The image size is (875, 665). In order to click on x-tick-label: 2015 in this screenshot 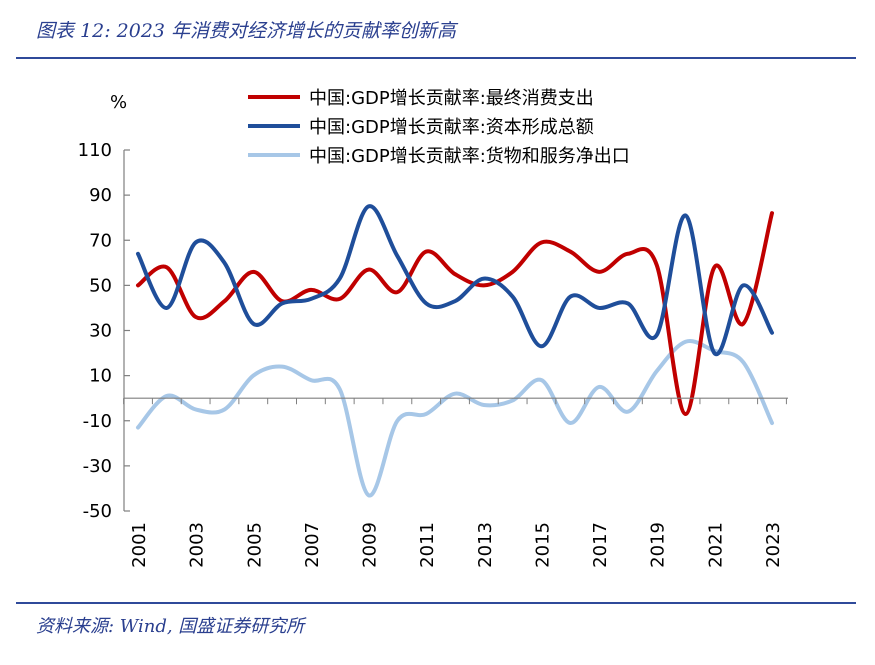, I will do `click(542, 545)`.